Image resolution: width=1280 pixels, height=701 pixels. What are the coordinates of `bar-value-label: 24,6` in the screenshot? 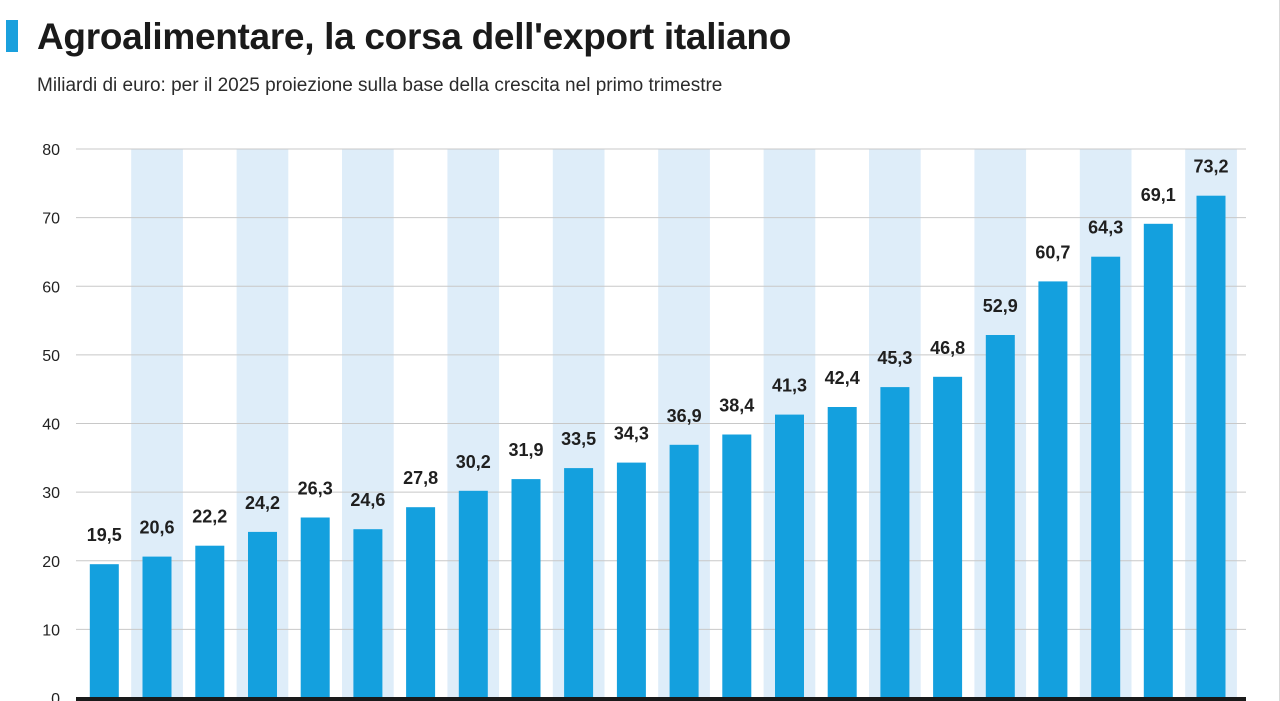 It's located at (367, 500).